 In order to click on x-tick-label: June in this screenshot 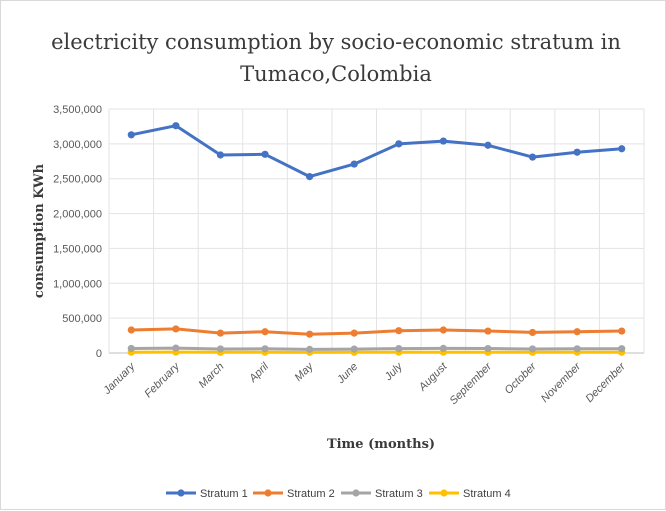, I will do `click(347, 374)`.